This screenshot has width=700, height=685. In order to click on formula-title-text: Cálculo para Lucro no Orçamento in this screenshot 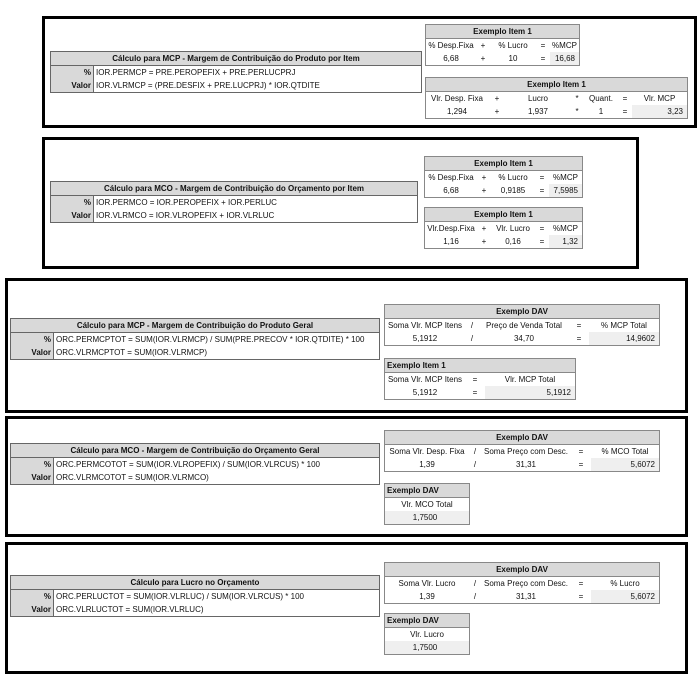, I will do `click(195, 582)`.